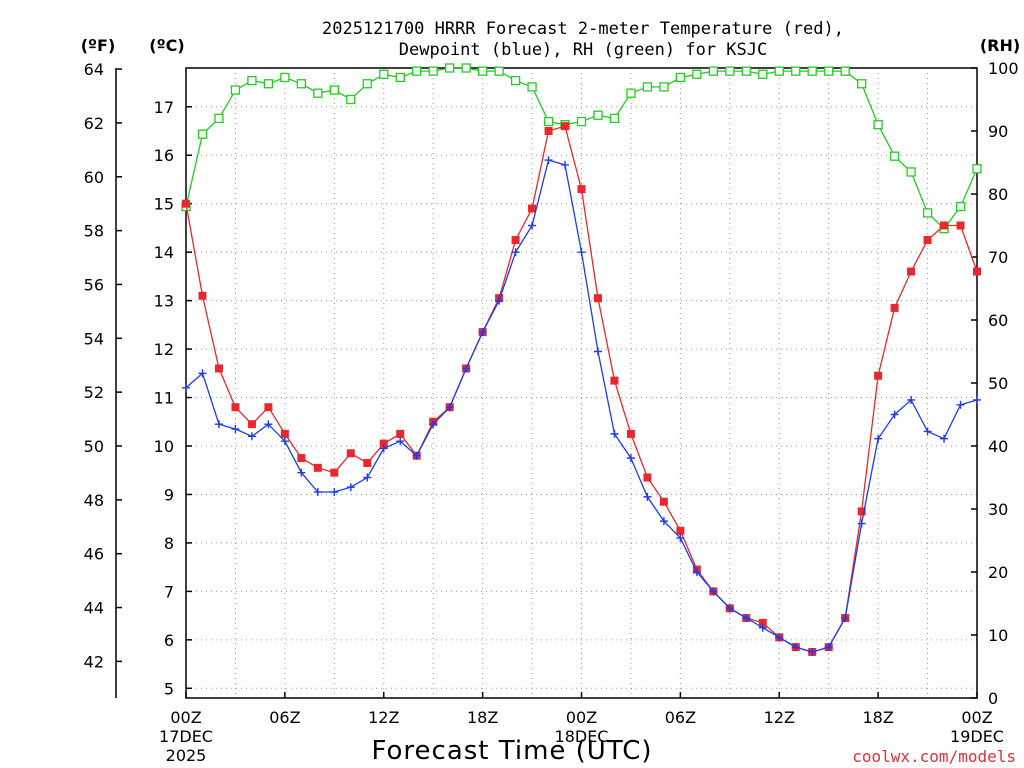  I want to click on celsius-tick-label: 11, so click(164, 398).